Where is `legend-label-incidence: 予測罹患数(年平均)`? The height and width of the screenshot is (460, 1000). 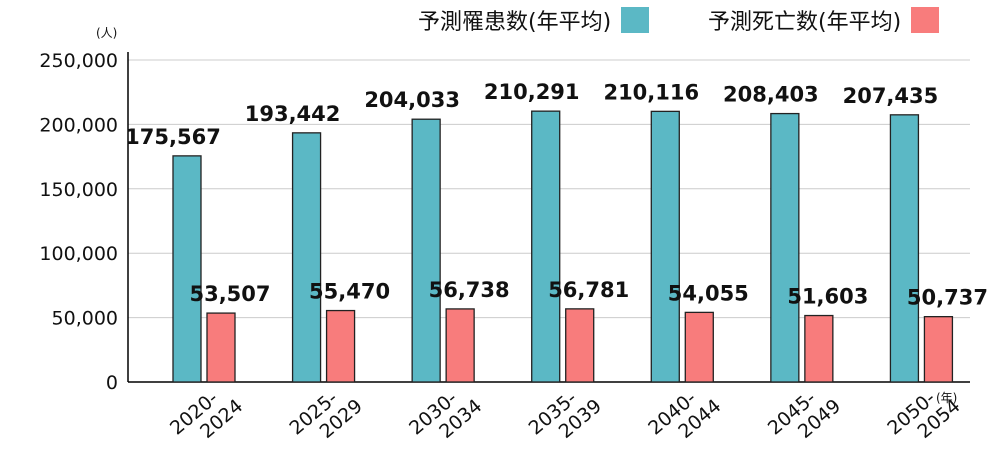 legend-label-incidence: 予測罹患数(年平均) is located at coordinates (515, 22).